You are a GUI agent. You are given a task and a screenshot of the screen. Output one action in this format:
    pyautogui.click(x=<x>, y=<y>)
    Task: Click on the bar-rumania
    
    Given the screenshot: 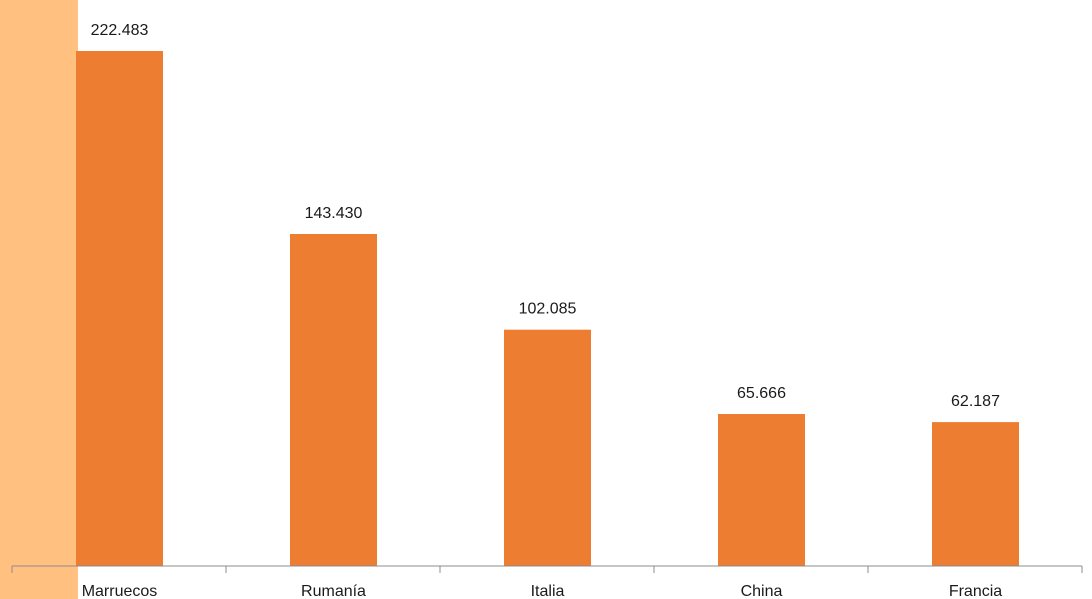 What is the action you would take?
    pyautogui.click(x=333, y=400)
    